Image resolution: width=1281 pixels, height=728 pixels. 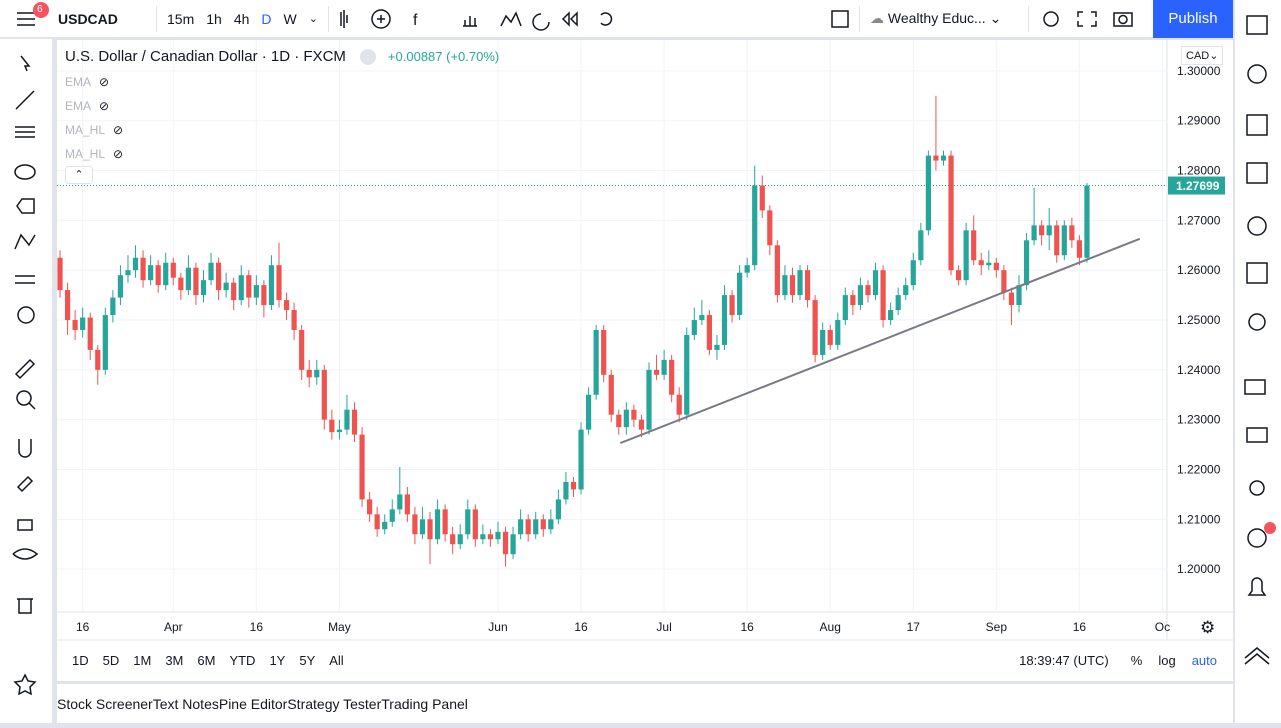 What do you see at coordinates (1167, 660) in the screenshot?
I see `scale-option: log` at bounding box center [1167, 660].